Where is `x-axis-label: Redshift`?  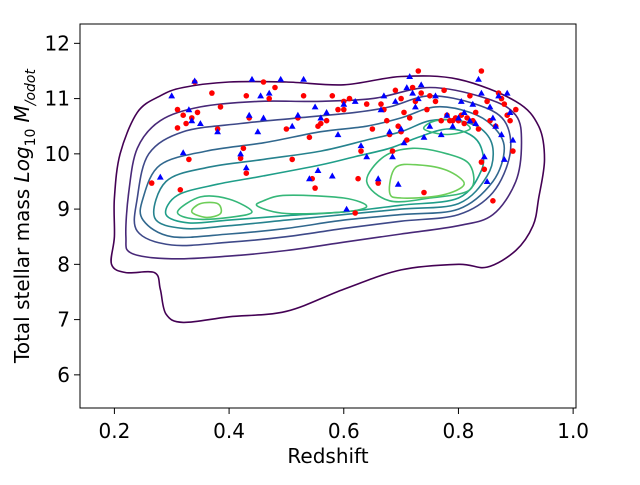
x-axis-label: Redshift is located at coordinates (327, 456).